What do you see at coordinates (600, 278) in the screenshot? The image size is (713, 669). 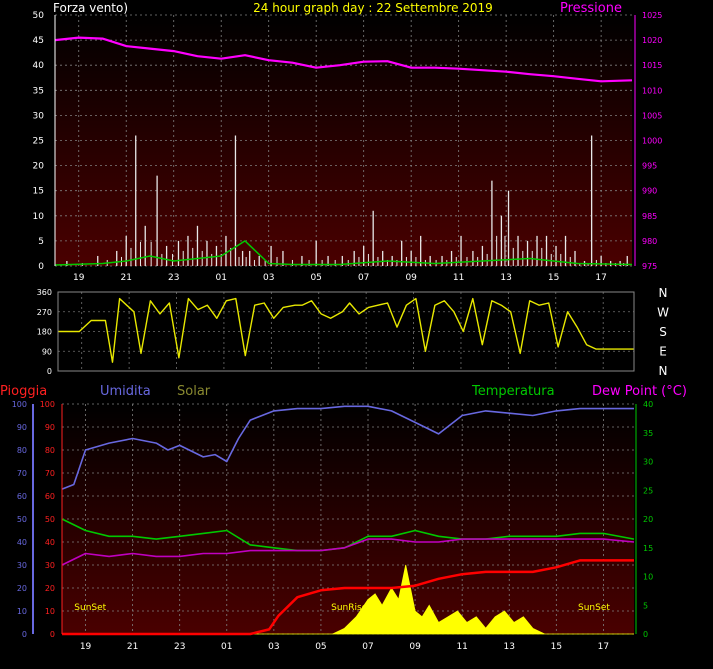 I see `x-tick-label: 17` at bounding box center [600, 278].